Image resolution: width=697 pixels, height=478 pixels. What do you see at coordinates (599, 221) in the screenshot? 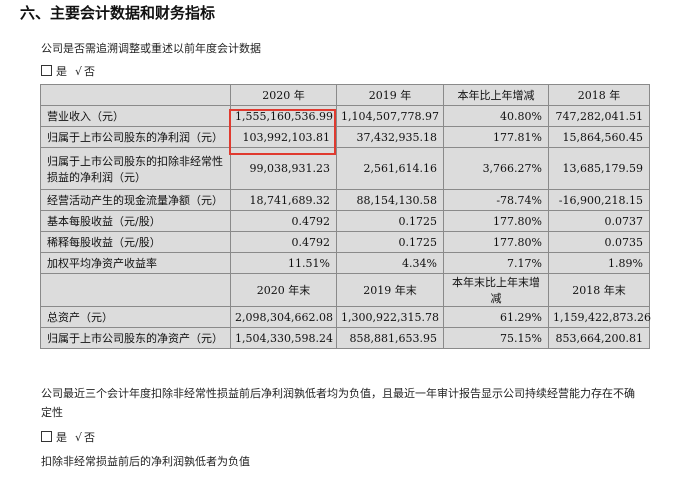
I see `value-cell: 0.0737` at bounding box center [599, 221].